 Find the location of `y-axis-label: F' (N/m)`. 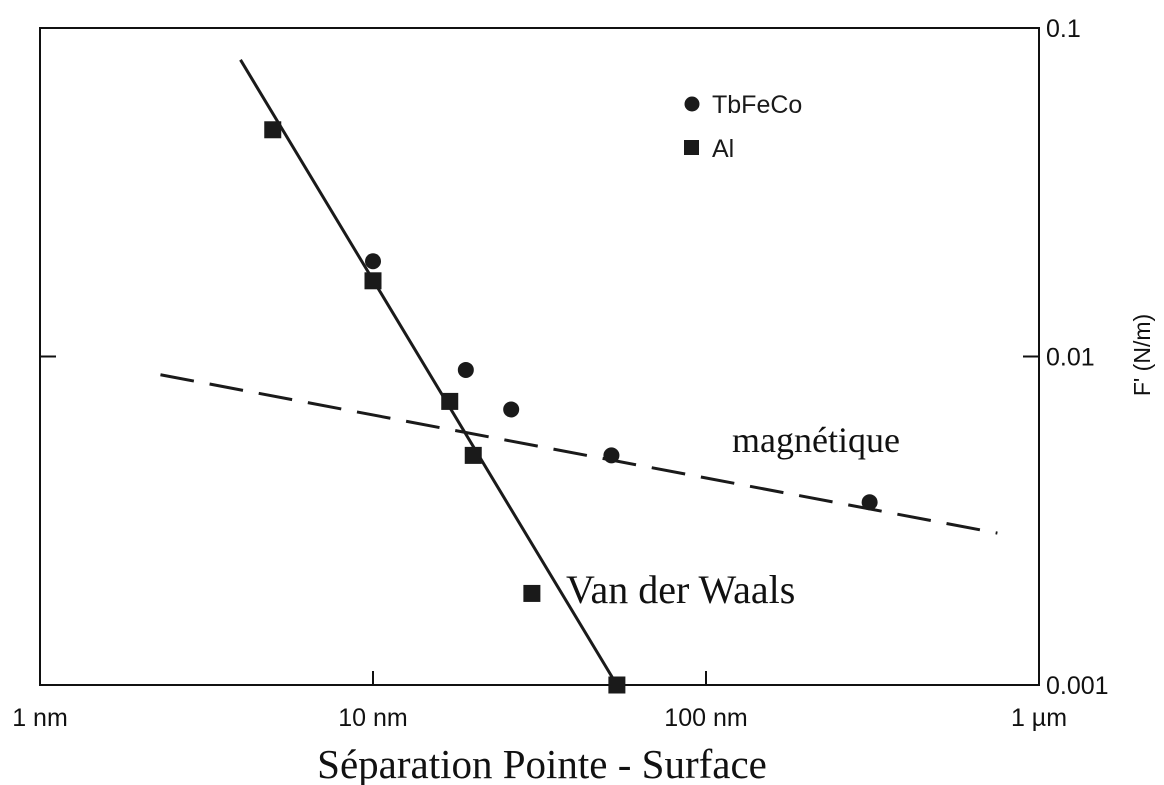

y-axis-label: F' (N/m) is located at coordinates (1142, 355).